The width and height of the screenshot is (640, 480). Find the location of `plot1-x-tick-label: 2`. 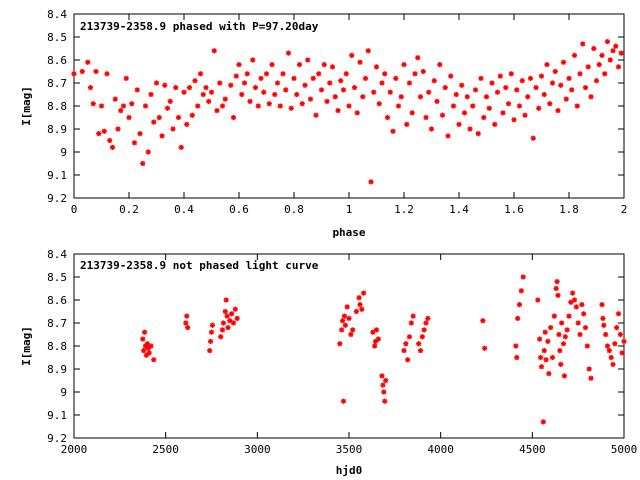

plot1-x-tick-label: 2 is located at coordinates (624, 209).